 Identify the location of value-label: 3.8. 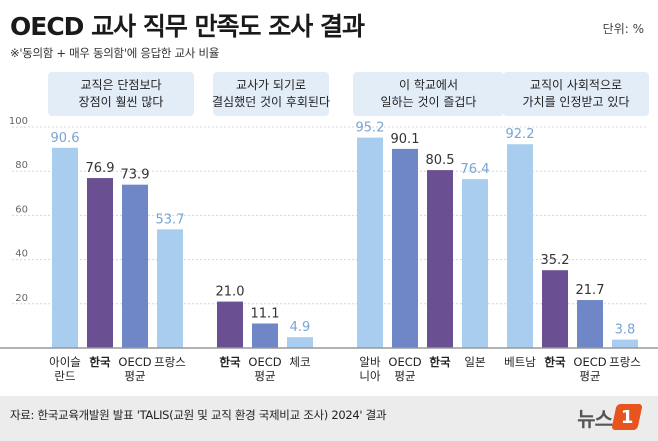
(625, 330).